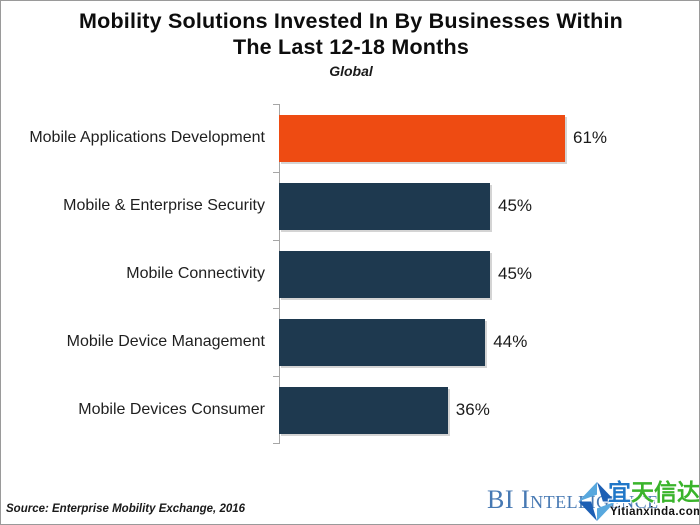 This screenshot has width=700, height=525. Describe the element at coordinates (472, 409) in the screenshot. I see `value-label: 36%` at that location.